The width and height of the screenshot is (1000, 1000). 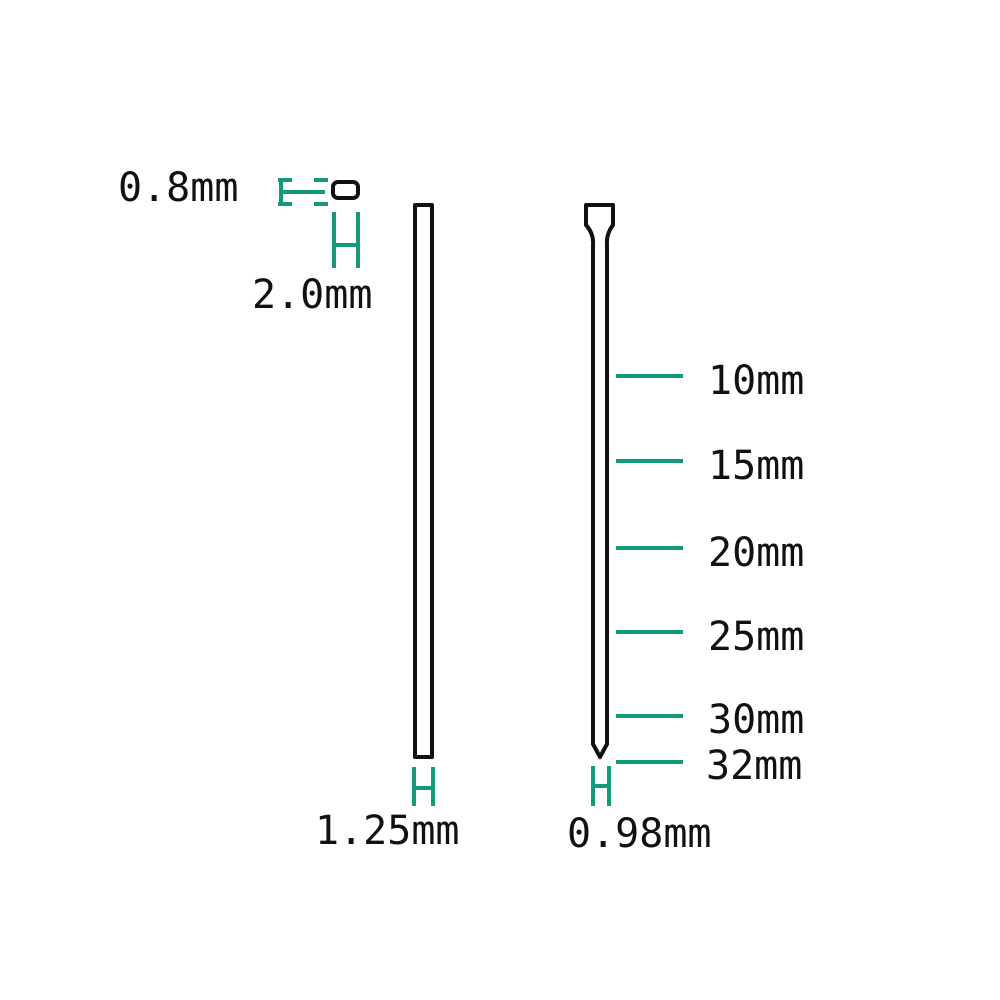 What do you see at coordinates (601, 786) in the screenshot?
I see `pin-diameter-marker` at bounding box center [601, 786].